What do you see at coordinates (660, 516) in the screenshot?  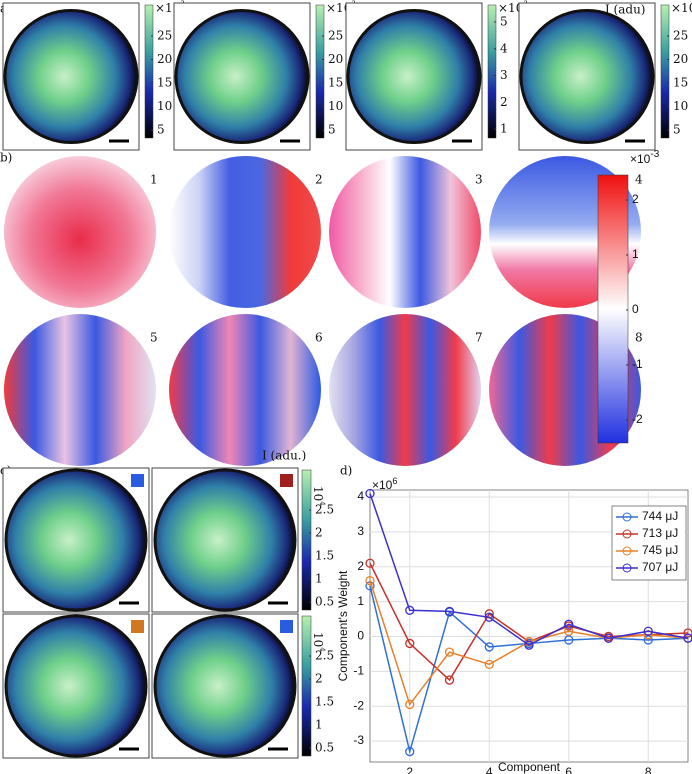 I see `legend-label: 744 μJ` at bounding box center [660, 516].